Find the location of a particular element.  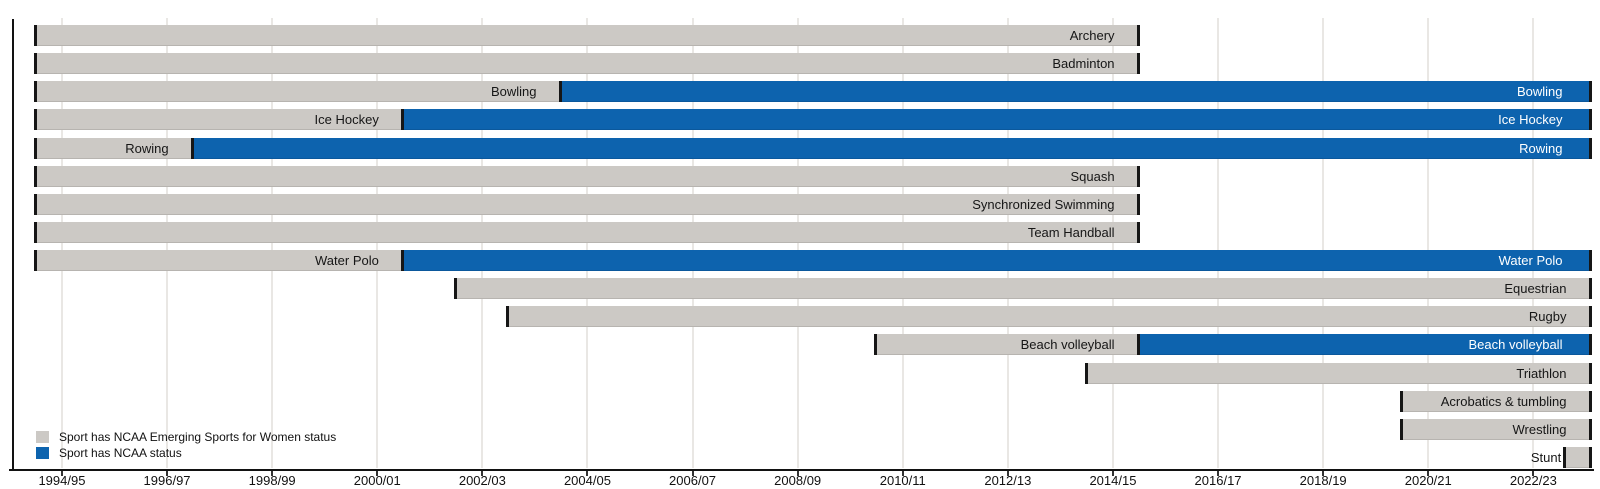

bar-label: Rugby is located at coordinates (1547, 316).